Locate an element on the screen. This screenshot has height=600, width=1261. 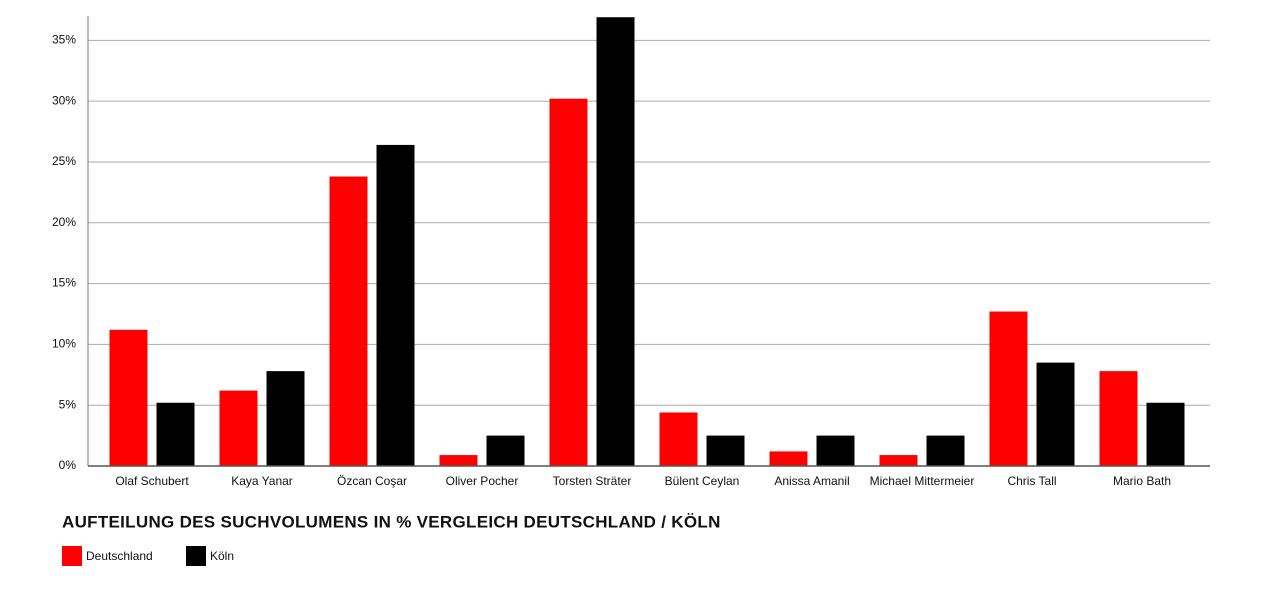
x-tick-label: Torsten Sträter is located at coordinates (592, 481).